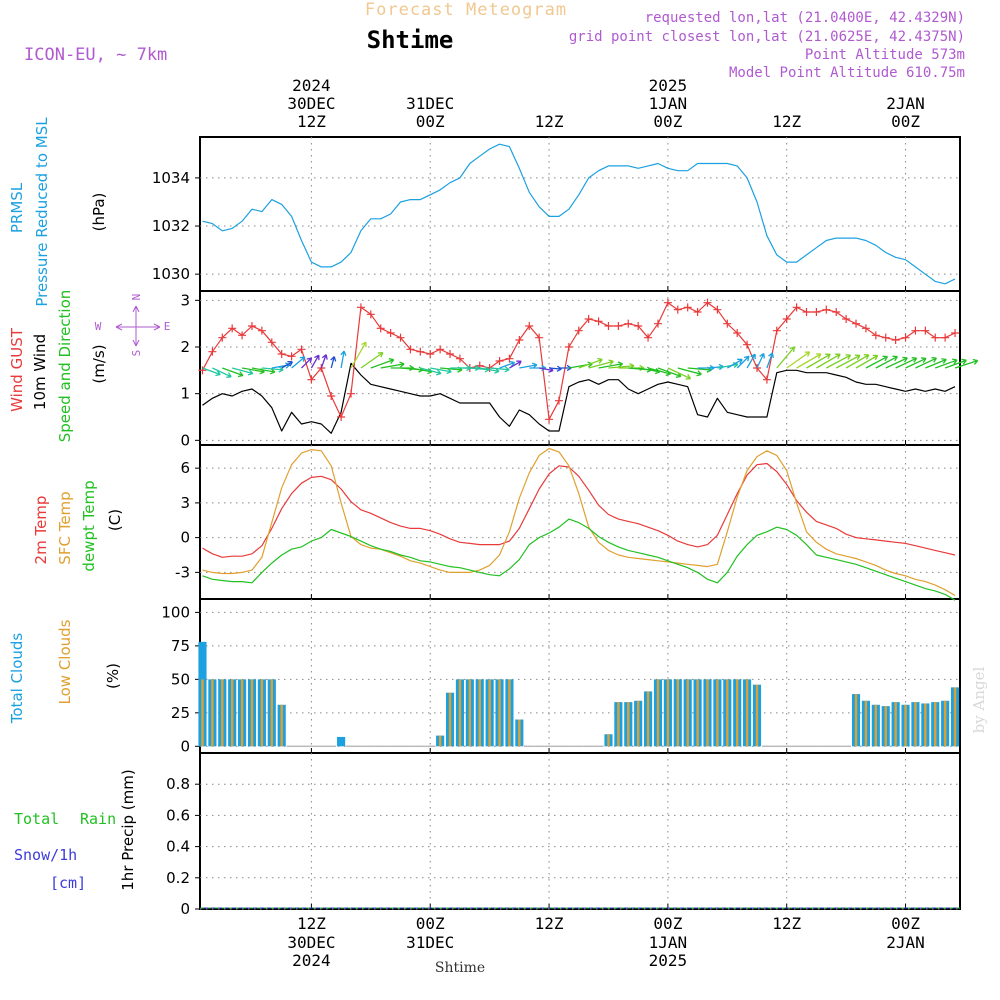 The image size is (1000, 1000). Describe the element at coordinates (185, 394) in the screenshot. I see `y-tick-label-wind: 1` at that location.